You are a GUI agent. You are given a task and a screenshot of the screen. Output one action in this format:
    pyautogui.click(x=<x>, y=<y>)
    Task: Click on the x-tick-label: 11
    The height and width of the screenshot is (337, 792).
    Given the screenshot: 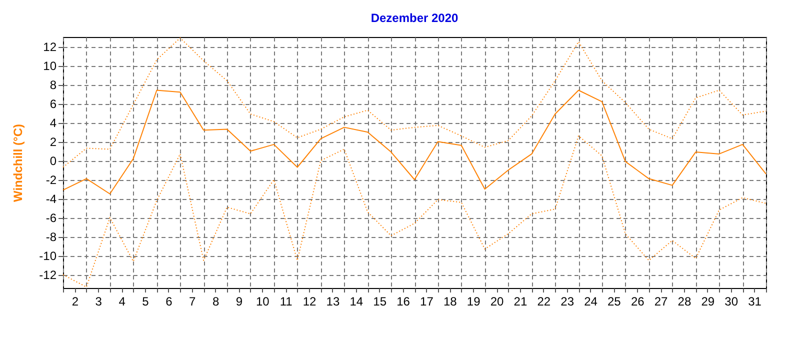 What is the action you would take?
    pyautogui.click(x=286, y=301)
    